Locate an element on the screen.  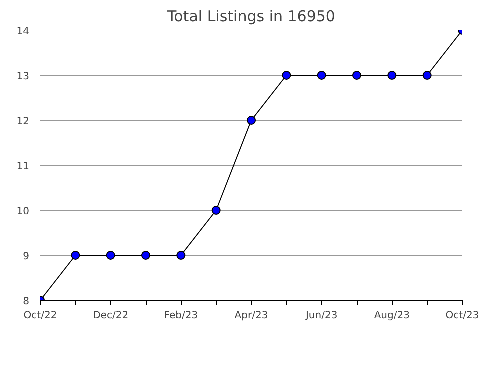
y-tick-label: 8 is located at coordinates (26, 302).